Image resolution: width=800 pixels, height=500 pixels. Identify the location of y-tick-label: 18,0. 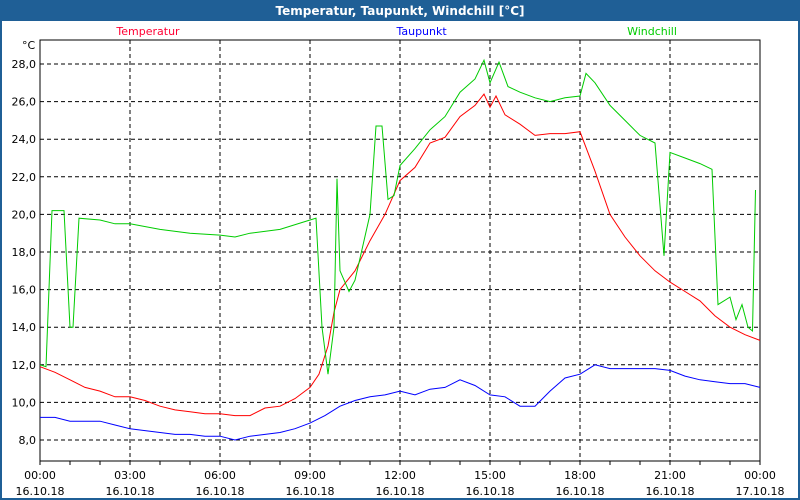
(24, 252).